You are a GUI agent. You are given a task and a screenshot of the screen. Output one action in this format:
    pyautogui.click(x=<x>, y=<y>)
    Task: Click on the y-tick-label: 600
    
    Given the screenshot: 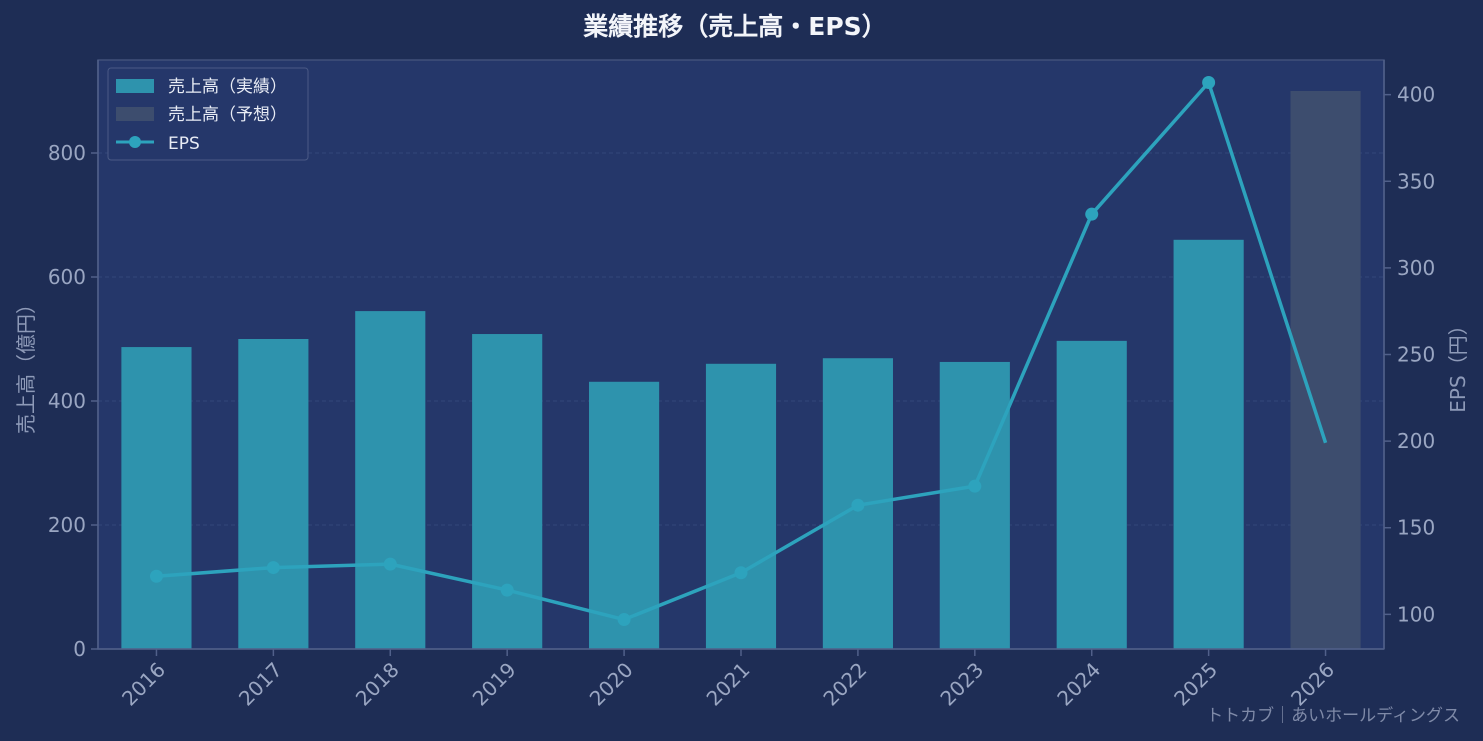 What is the action you would take?
    pyautogui.click(x=67, y=277)
    